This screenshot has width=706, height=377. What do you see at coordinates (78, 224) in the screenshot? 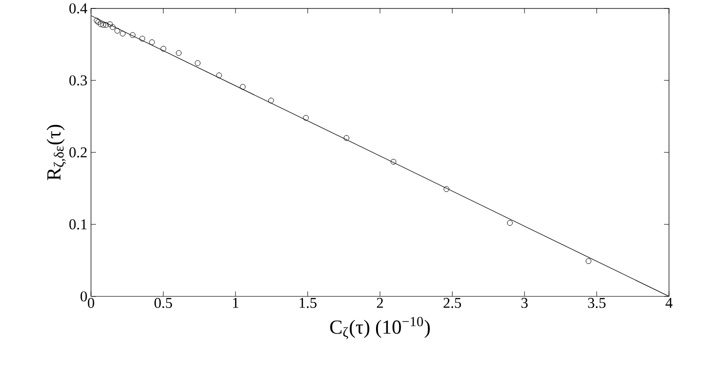
I see `y-tick-label: 0.1` at bounding box center [78, 224].